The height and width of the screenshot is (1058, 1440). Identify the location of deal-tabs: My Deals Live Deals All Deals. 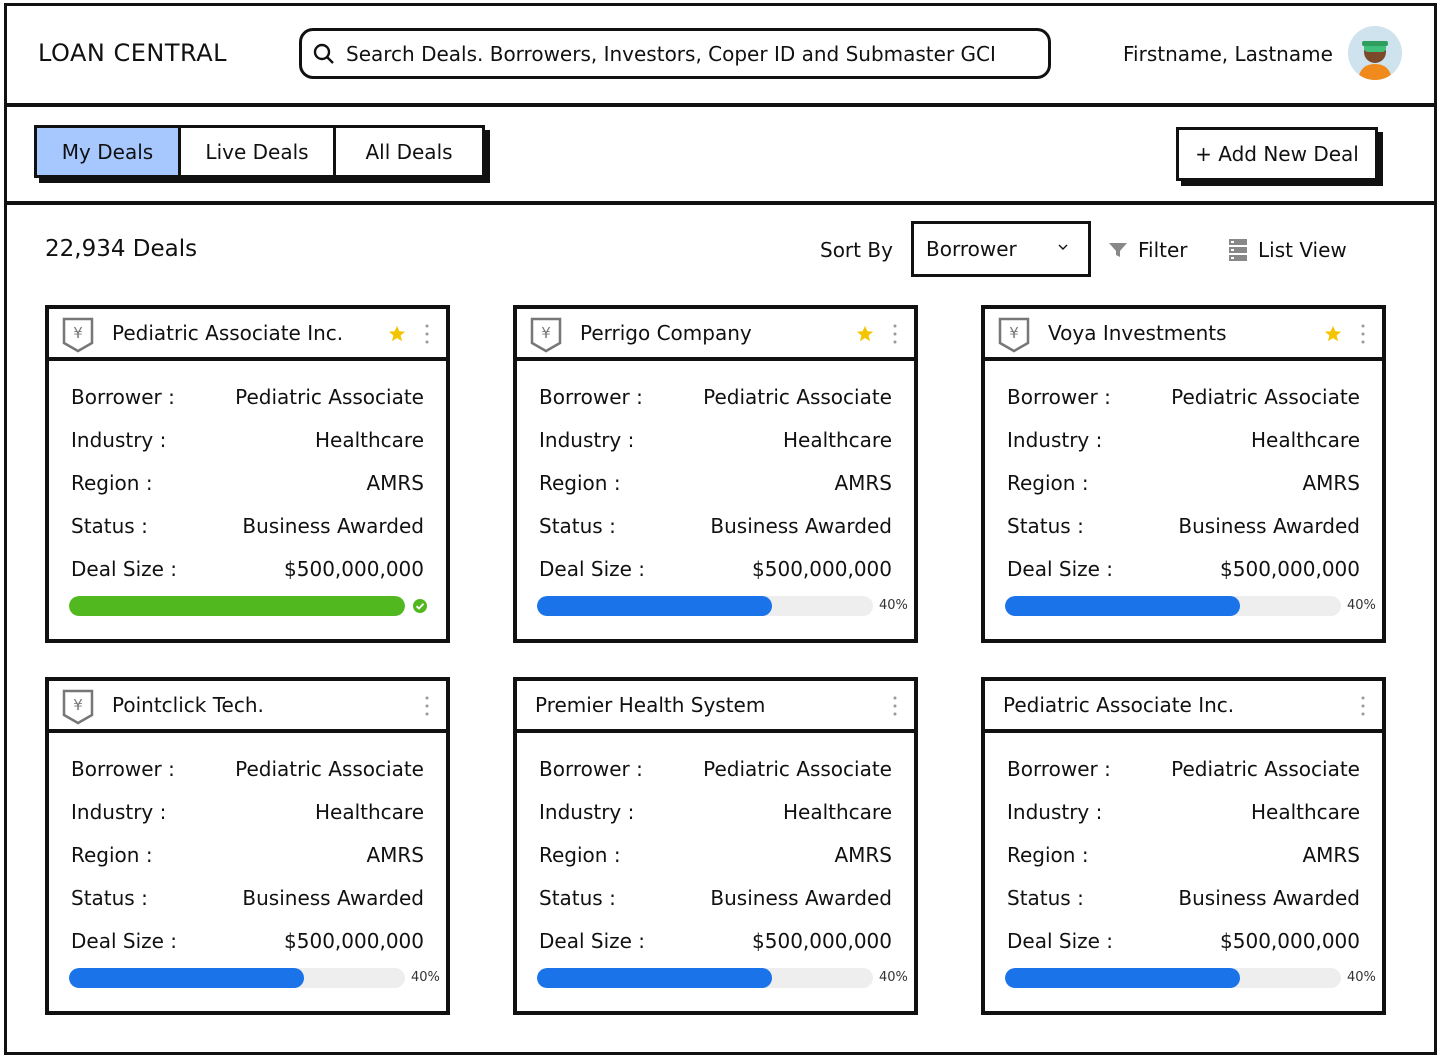
(259, 151).